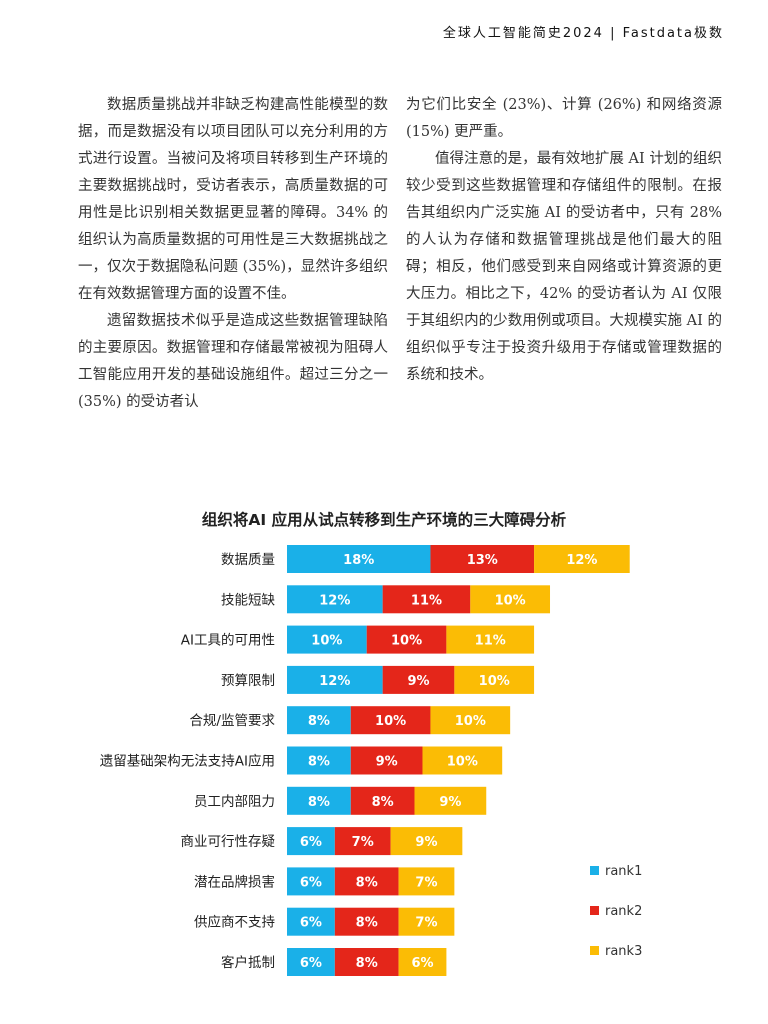 This screenshot has height=1024, width=768. What do you see at coordinates (248, 600) in the screenshot?
I see `category-label: 技能短缺` at bounding box center [248, 600].